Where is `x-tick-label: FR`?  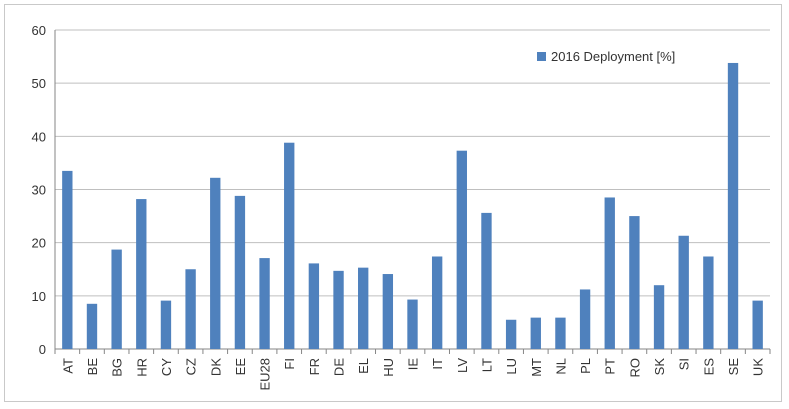
x-tick-label: FR is located at coordinates (314, 366).